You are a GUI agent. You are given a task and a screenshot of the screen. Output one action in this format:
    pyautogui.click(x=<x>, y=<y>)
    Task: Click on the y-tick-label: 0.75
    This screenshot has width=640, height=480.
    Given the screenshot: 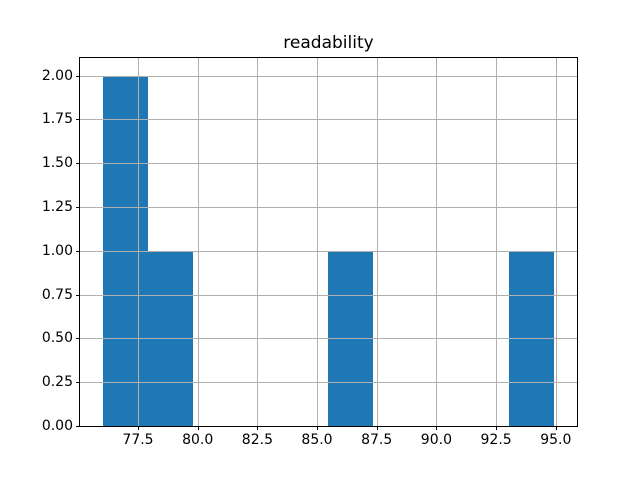 What is the action you would take?
    pyautogui.click(x=57, y=294)
    